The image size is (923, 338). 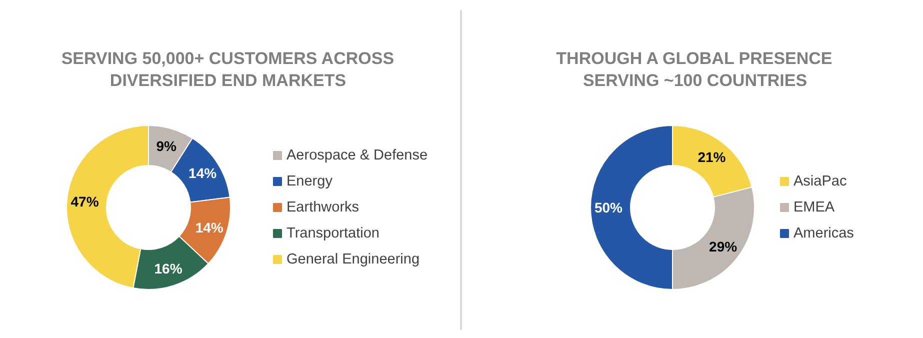 What do you see at coordinates (357, 156) in the screenshot?
I see `legend-label: Aerospace & Defense` at bounding box center [357, 156].